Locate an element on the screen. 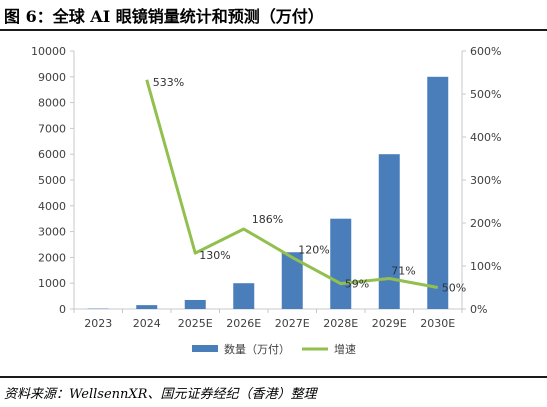 Image resolution: width=547 pixels, height=407 pixels. y-left-tick-label: 9000 is located at coordinates (52, 77).